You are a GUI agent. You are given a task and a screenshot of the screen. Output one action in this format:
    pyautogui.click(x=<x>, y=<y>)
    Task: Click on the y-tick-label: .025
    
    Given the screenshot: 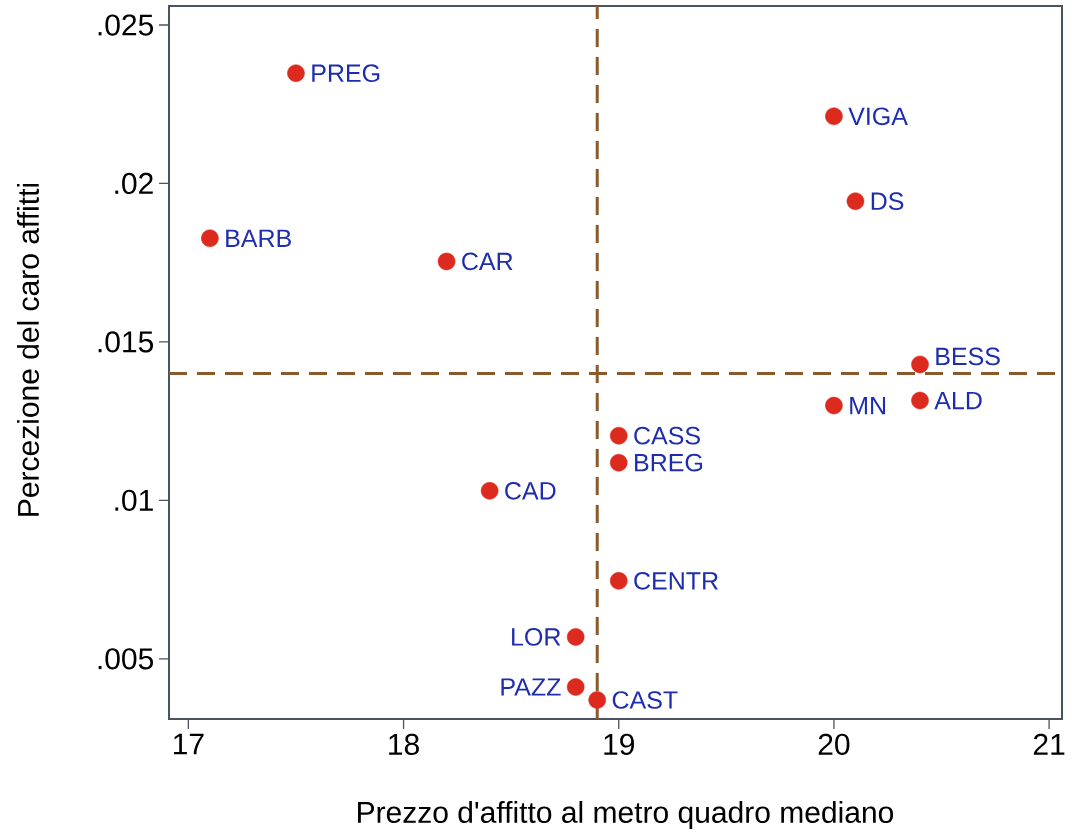 What is the action you would take?
    pyautogui.click(x=126, y=25)
    